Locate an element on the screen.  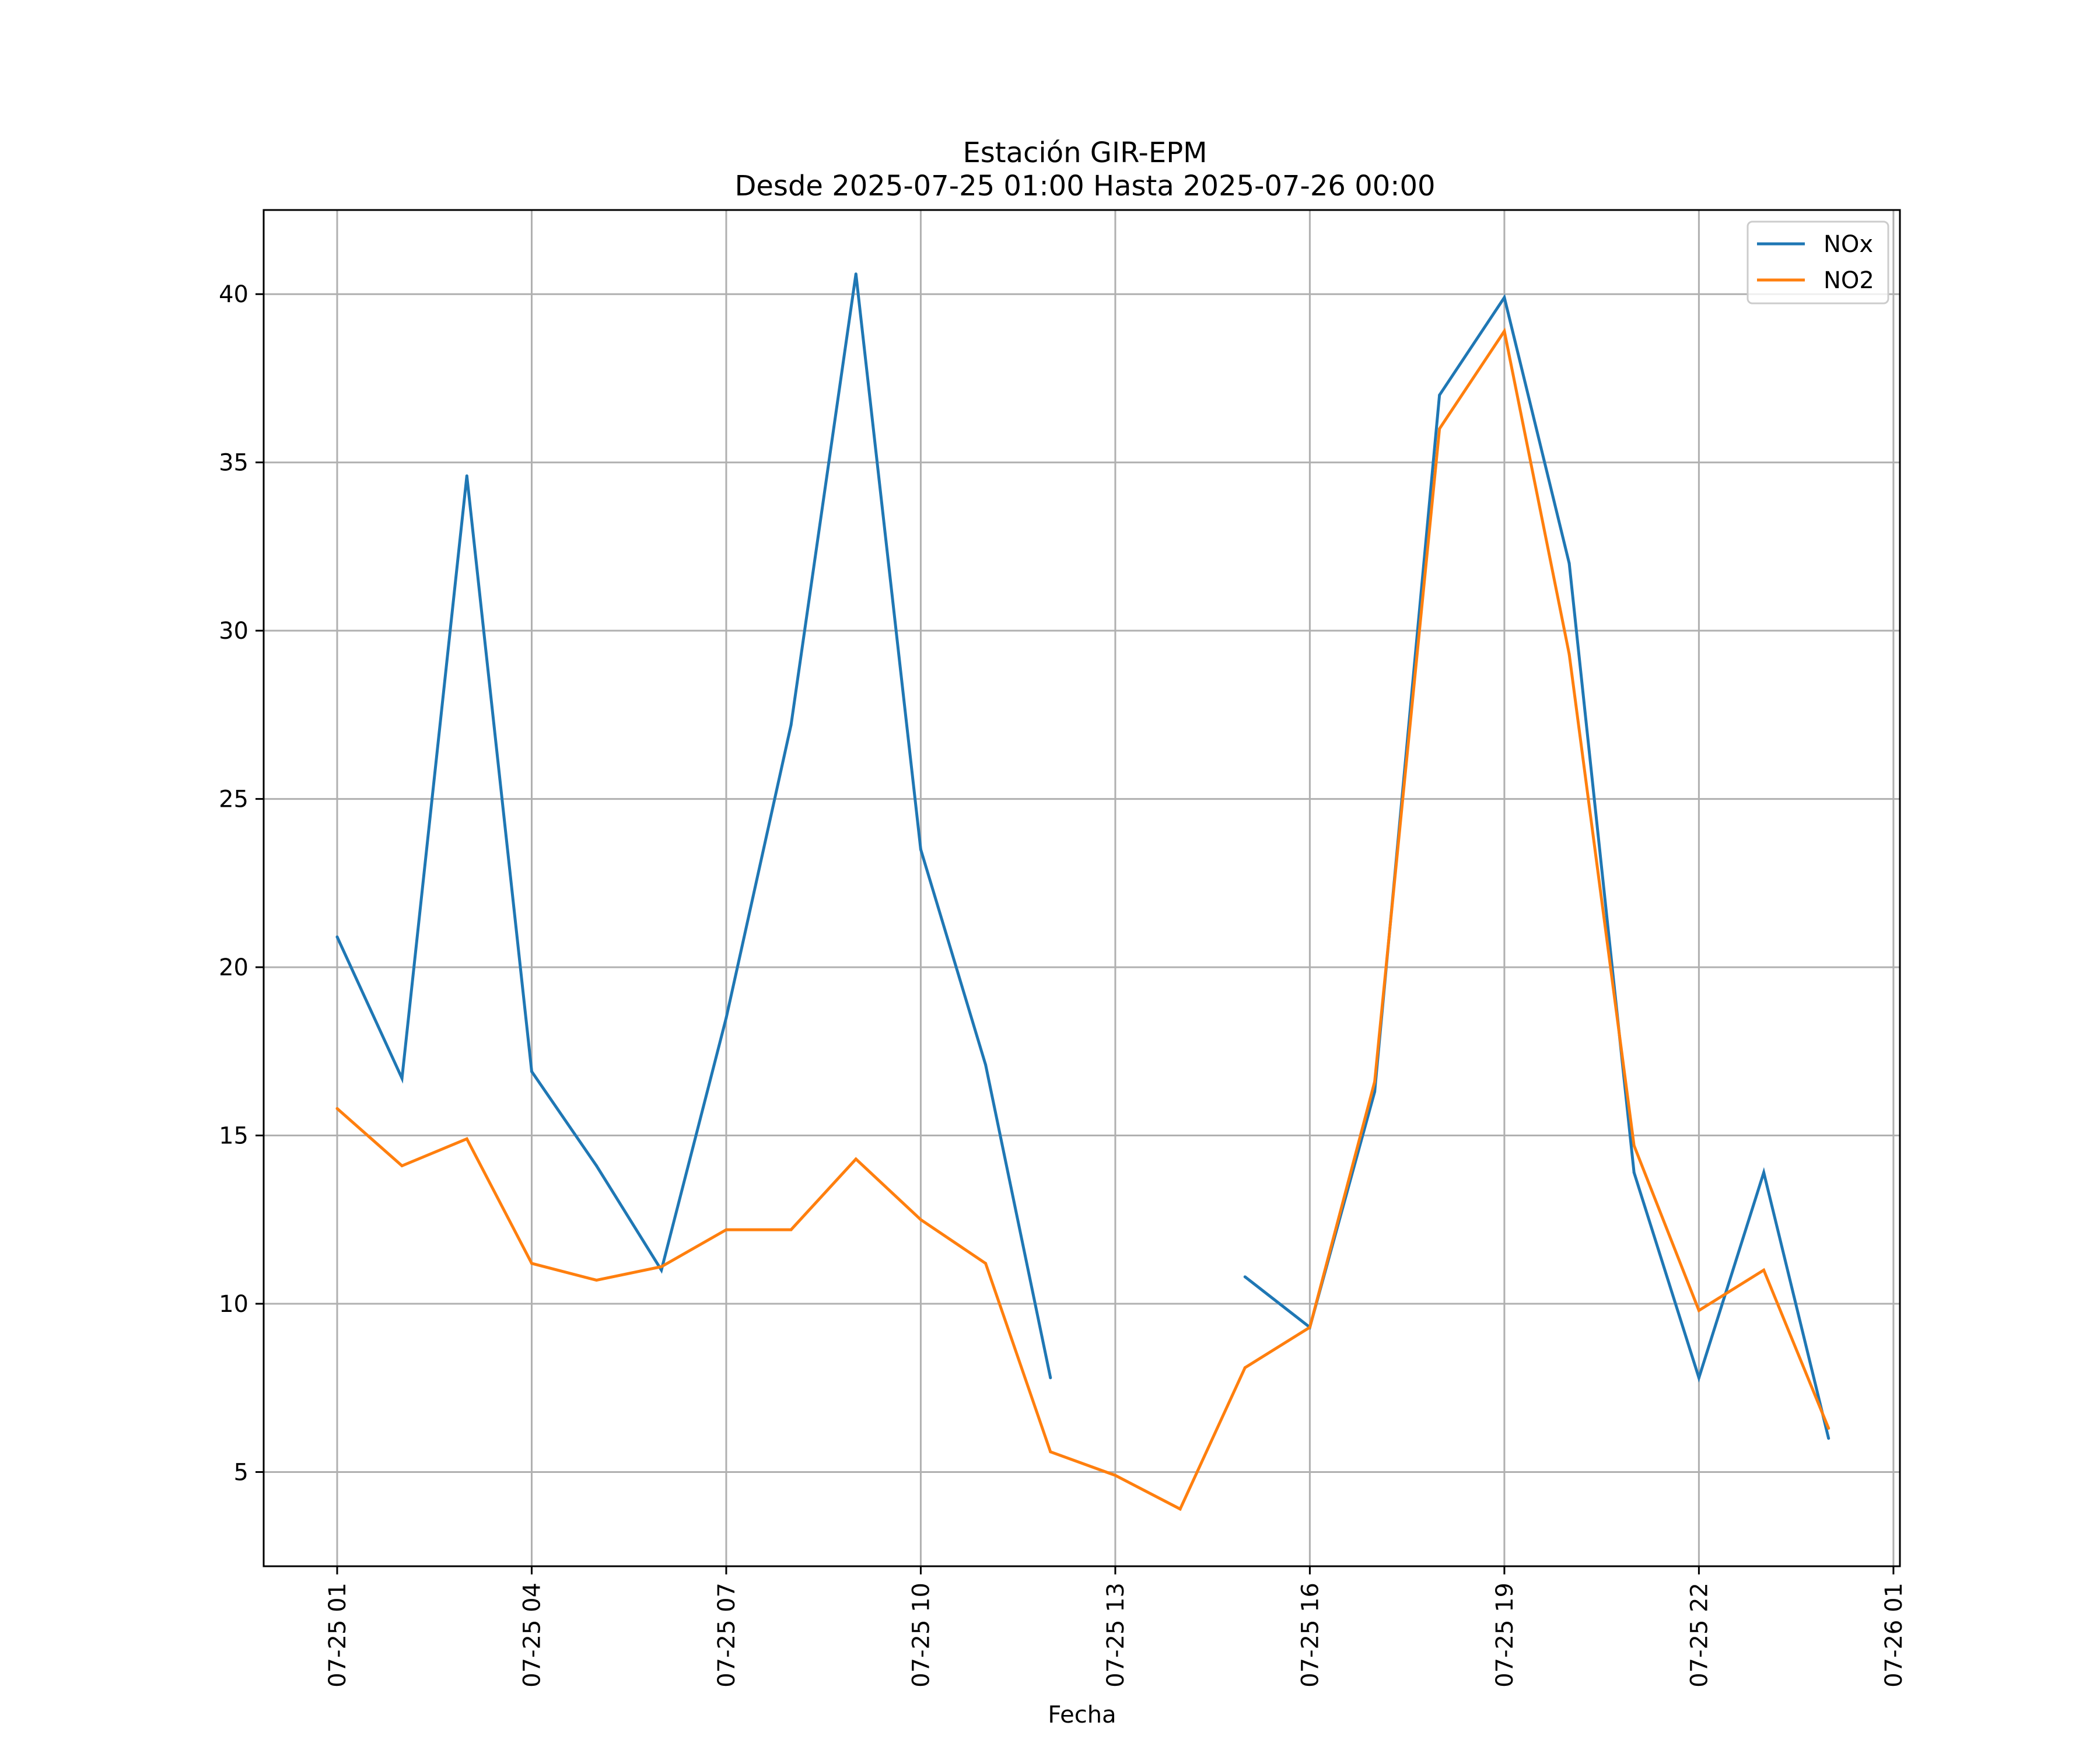
y-tick-label: 35 is located at coordinates (234, 463).